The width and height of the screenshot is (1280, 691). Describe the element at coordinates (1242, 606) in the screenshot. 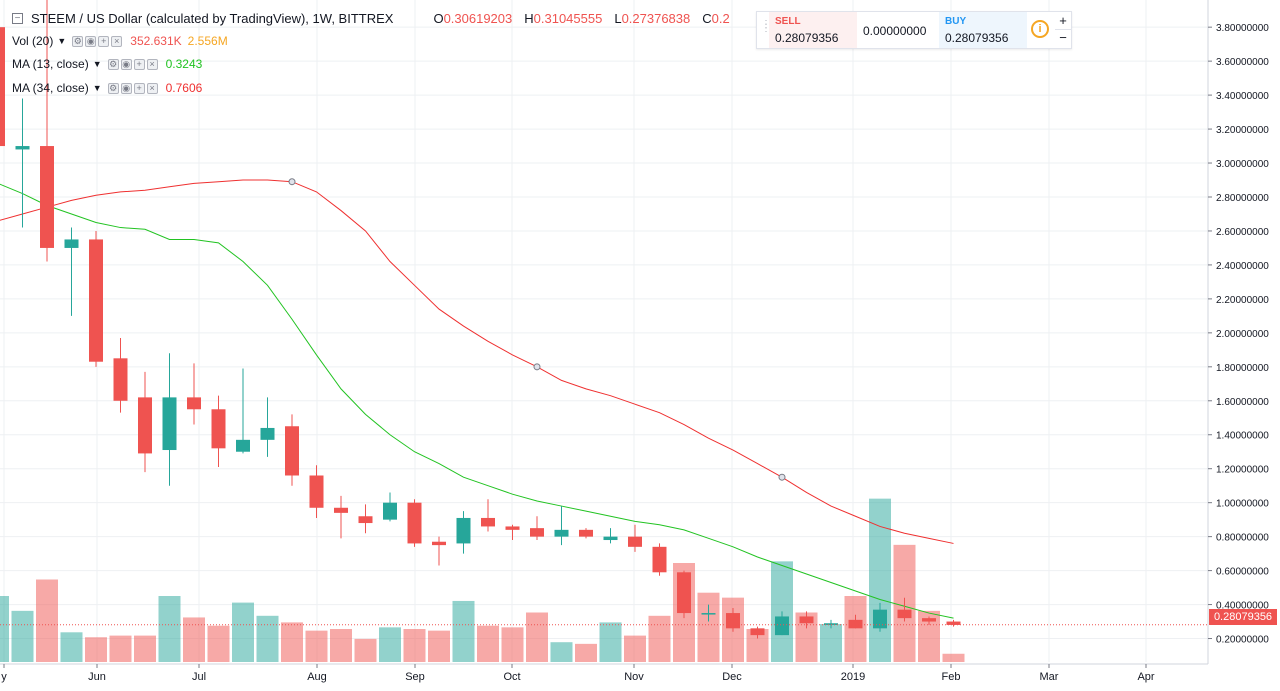

I see `price-tick-label: 0.40000000` at that location.